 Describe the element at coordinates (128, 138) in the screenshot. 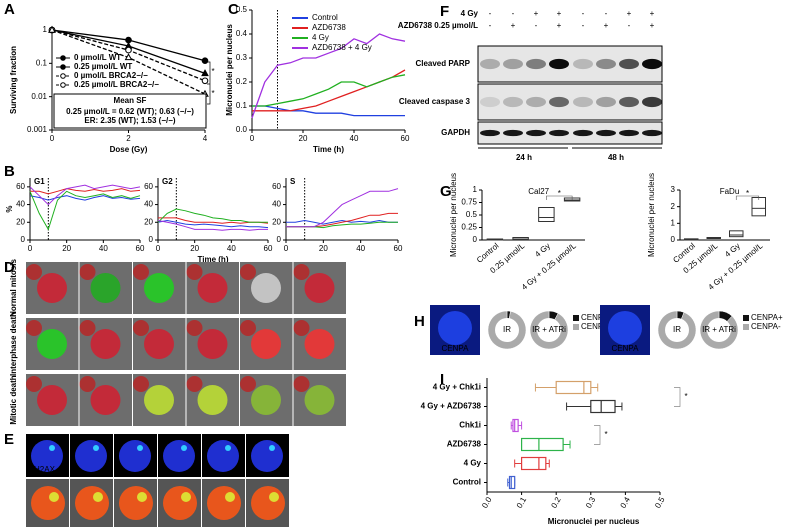

I see `x-tick-label: 2` at that location.